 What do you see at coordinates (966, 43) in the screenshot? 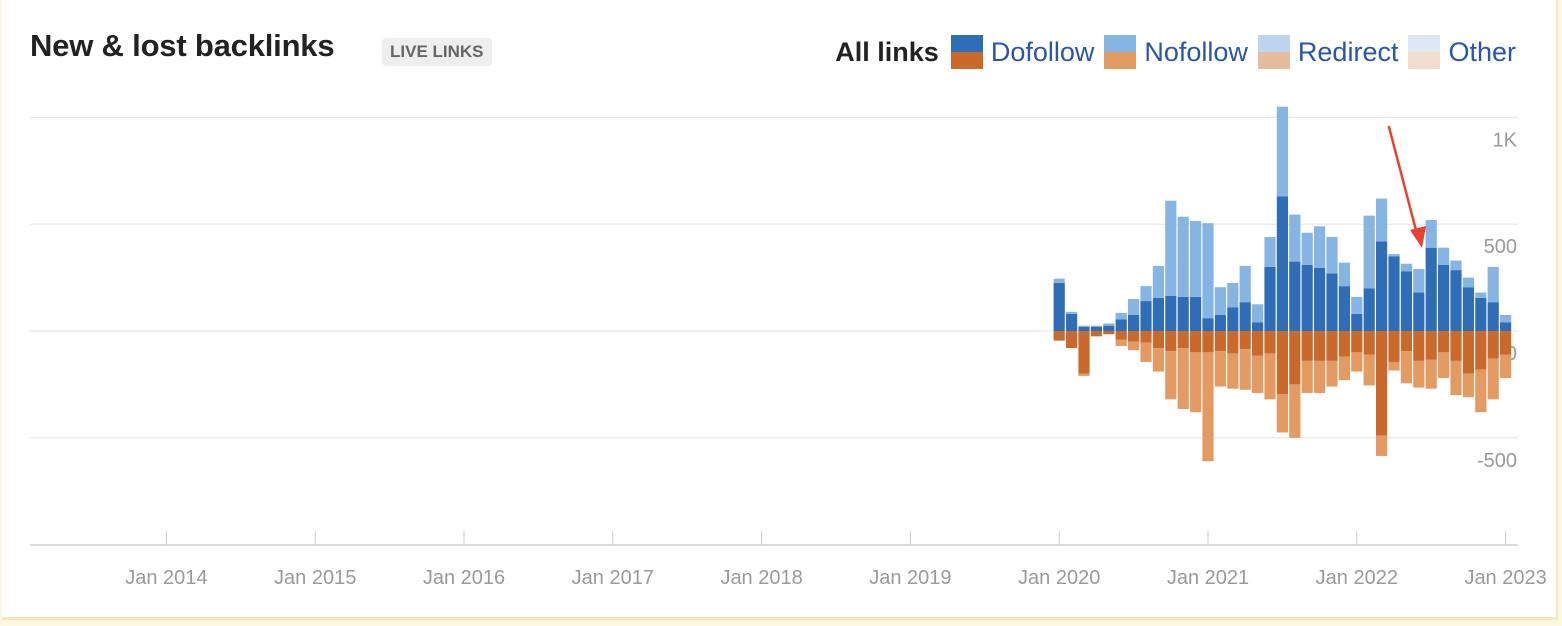
I see `dofollow-new-swatch` at bounding box center [966, 43].